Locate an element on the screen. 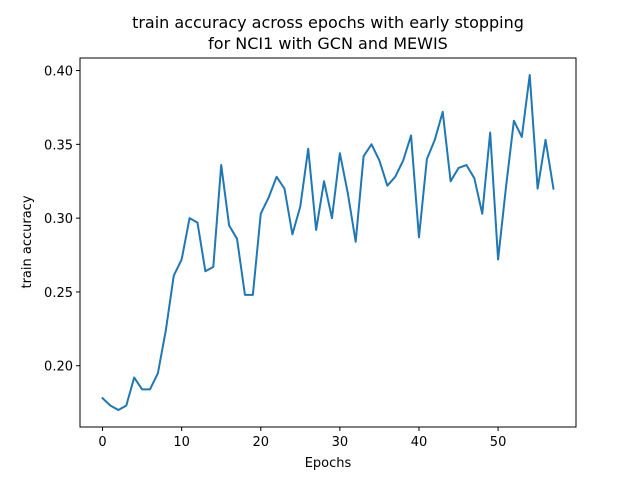 The image size is (640, 480). y-tick-label: 0.25 is located at coordinates (58, 293).